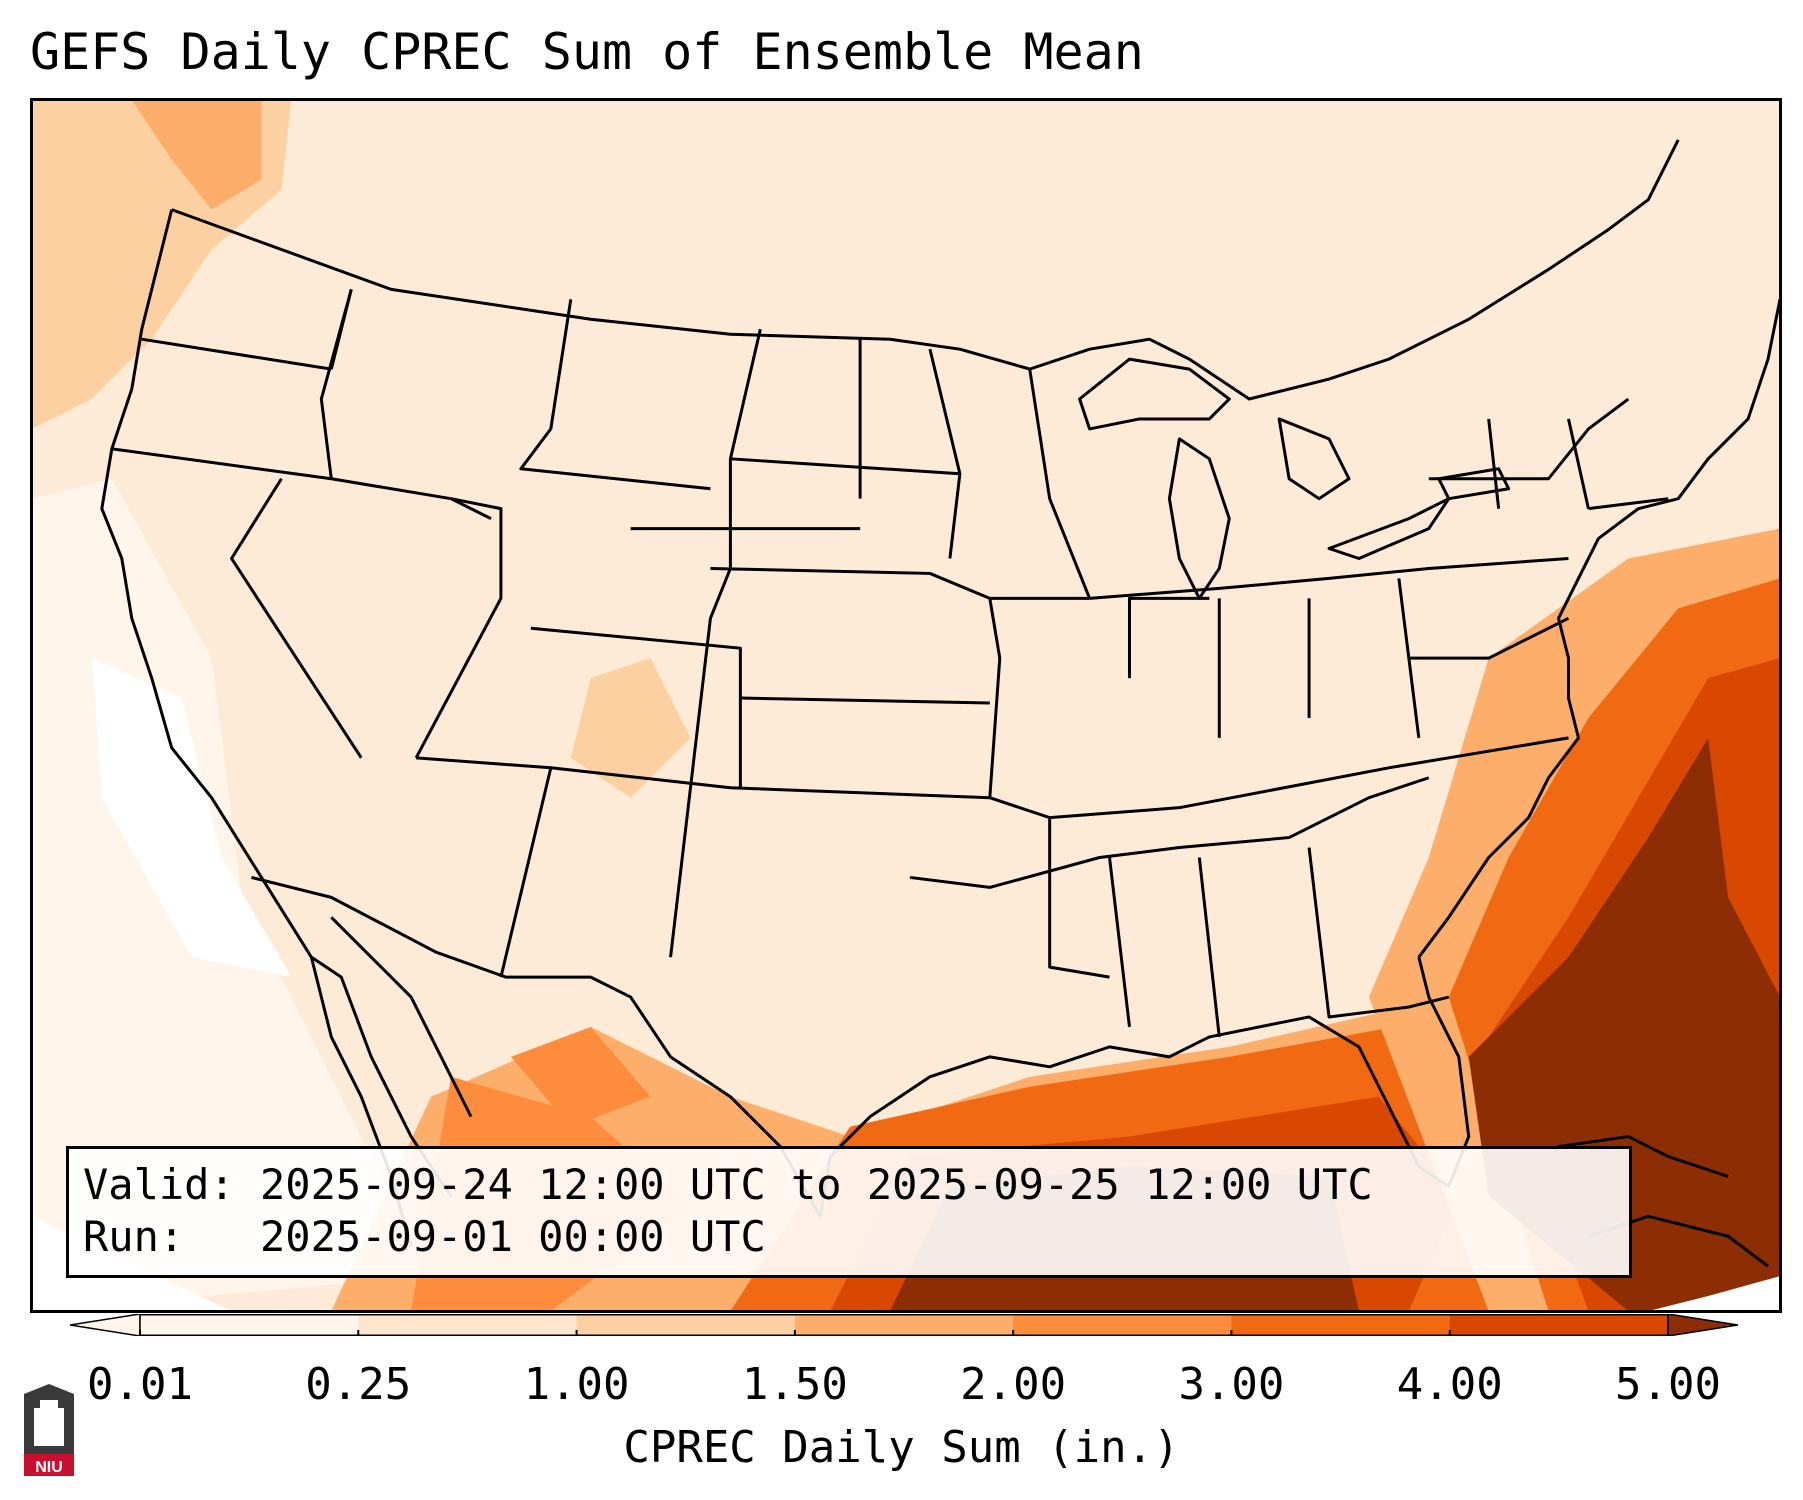 The image size is (1803, 1500). Describe the element at coordinates (1449, 1384) in the screenshot. I see `colorbar-tick-label: 4.00` at that location.